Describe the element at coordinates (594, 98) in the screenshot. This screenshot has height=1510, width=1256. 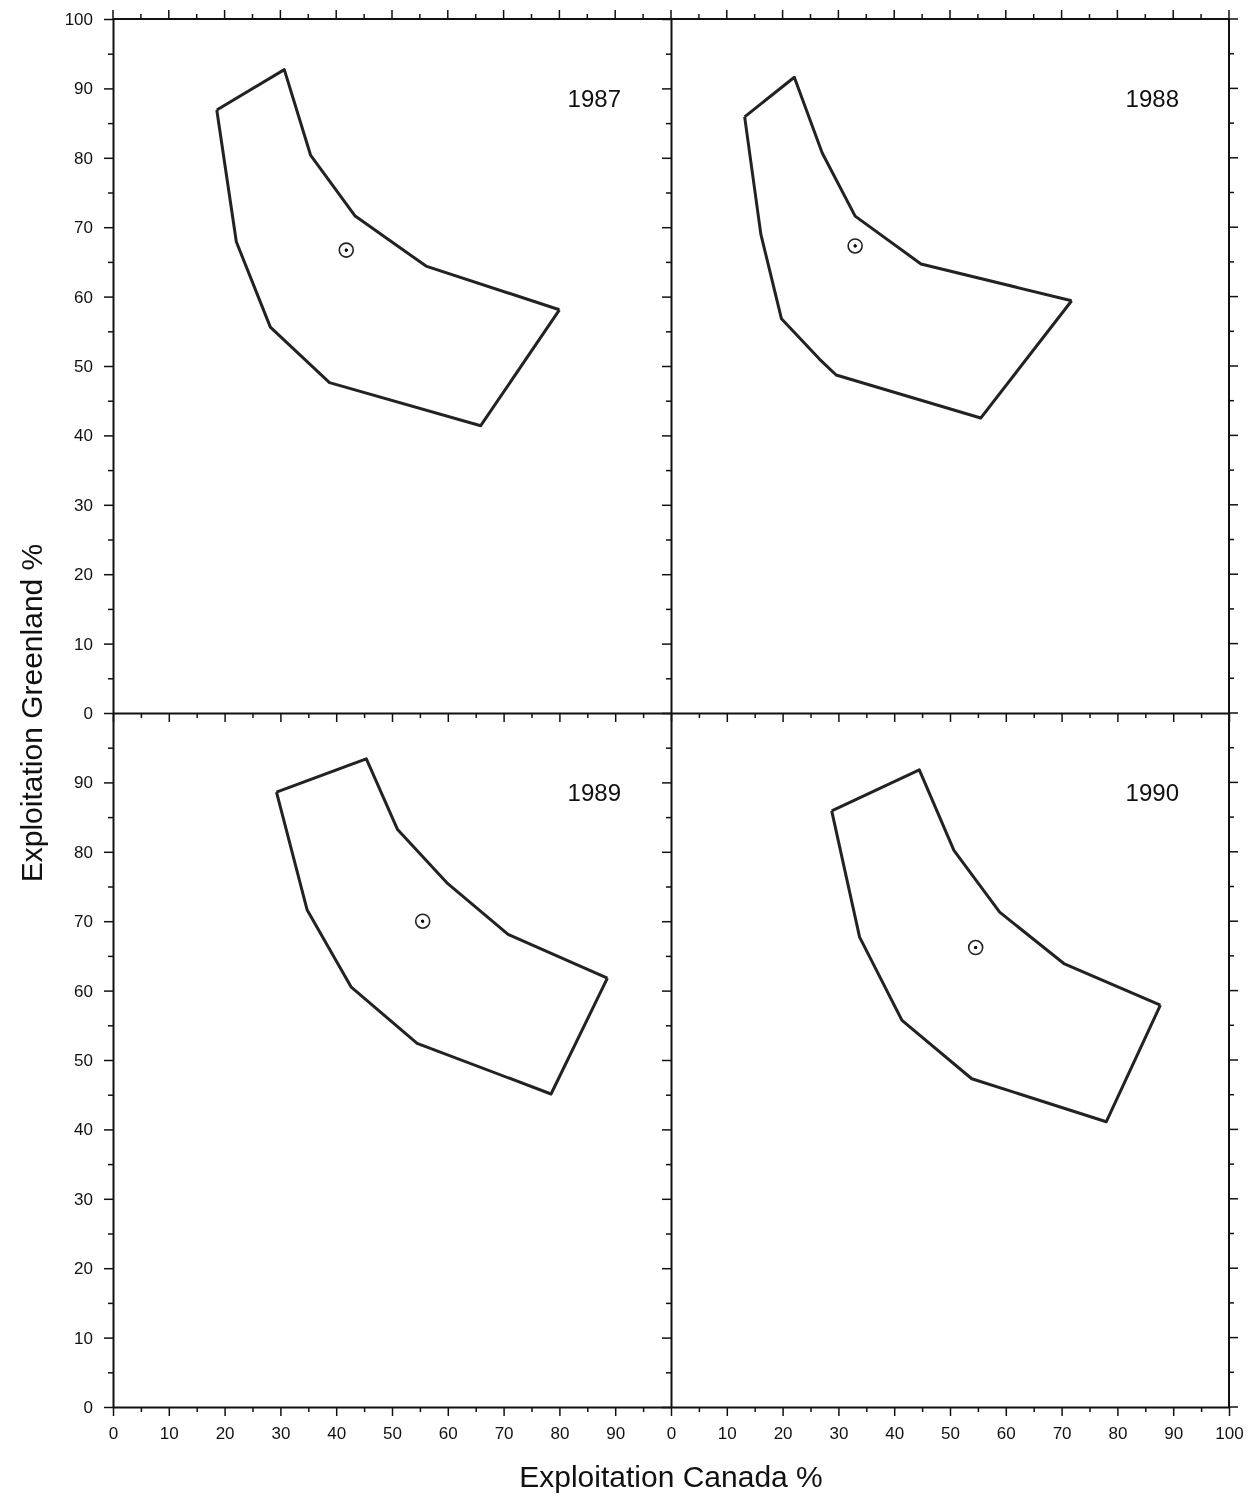
I see `text: 1987` at that location.